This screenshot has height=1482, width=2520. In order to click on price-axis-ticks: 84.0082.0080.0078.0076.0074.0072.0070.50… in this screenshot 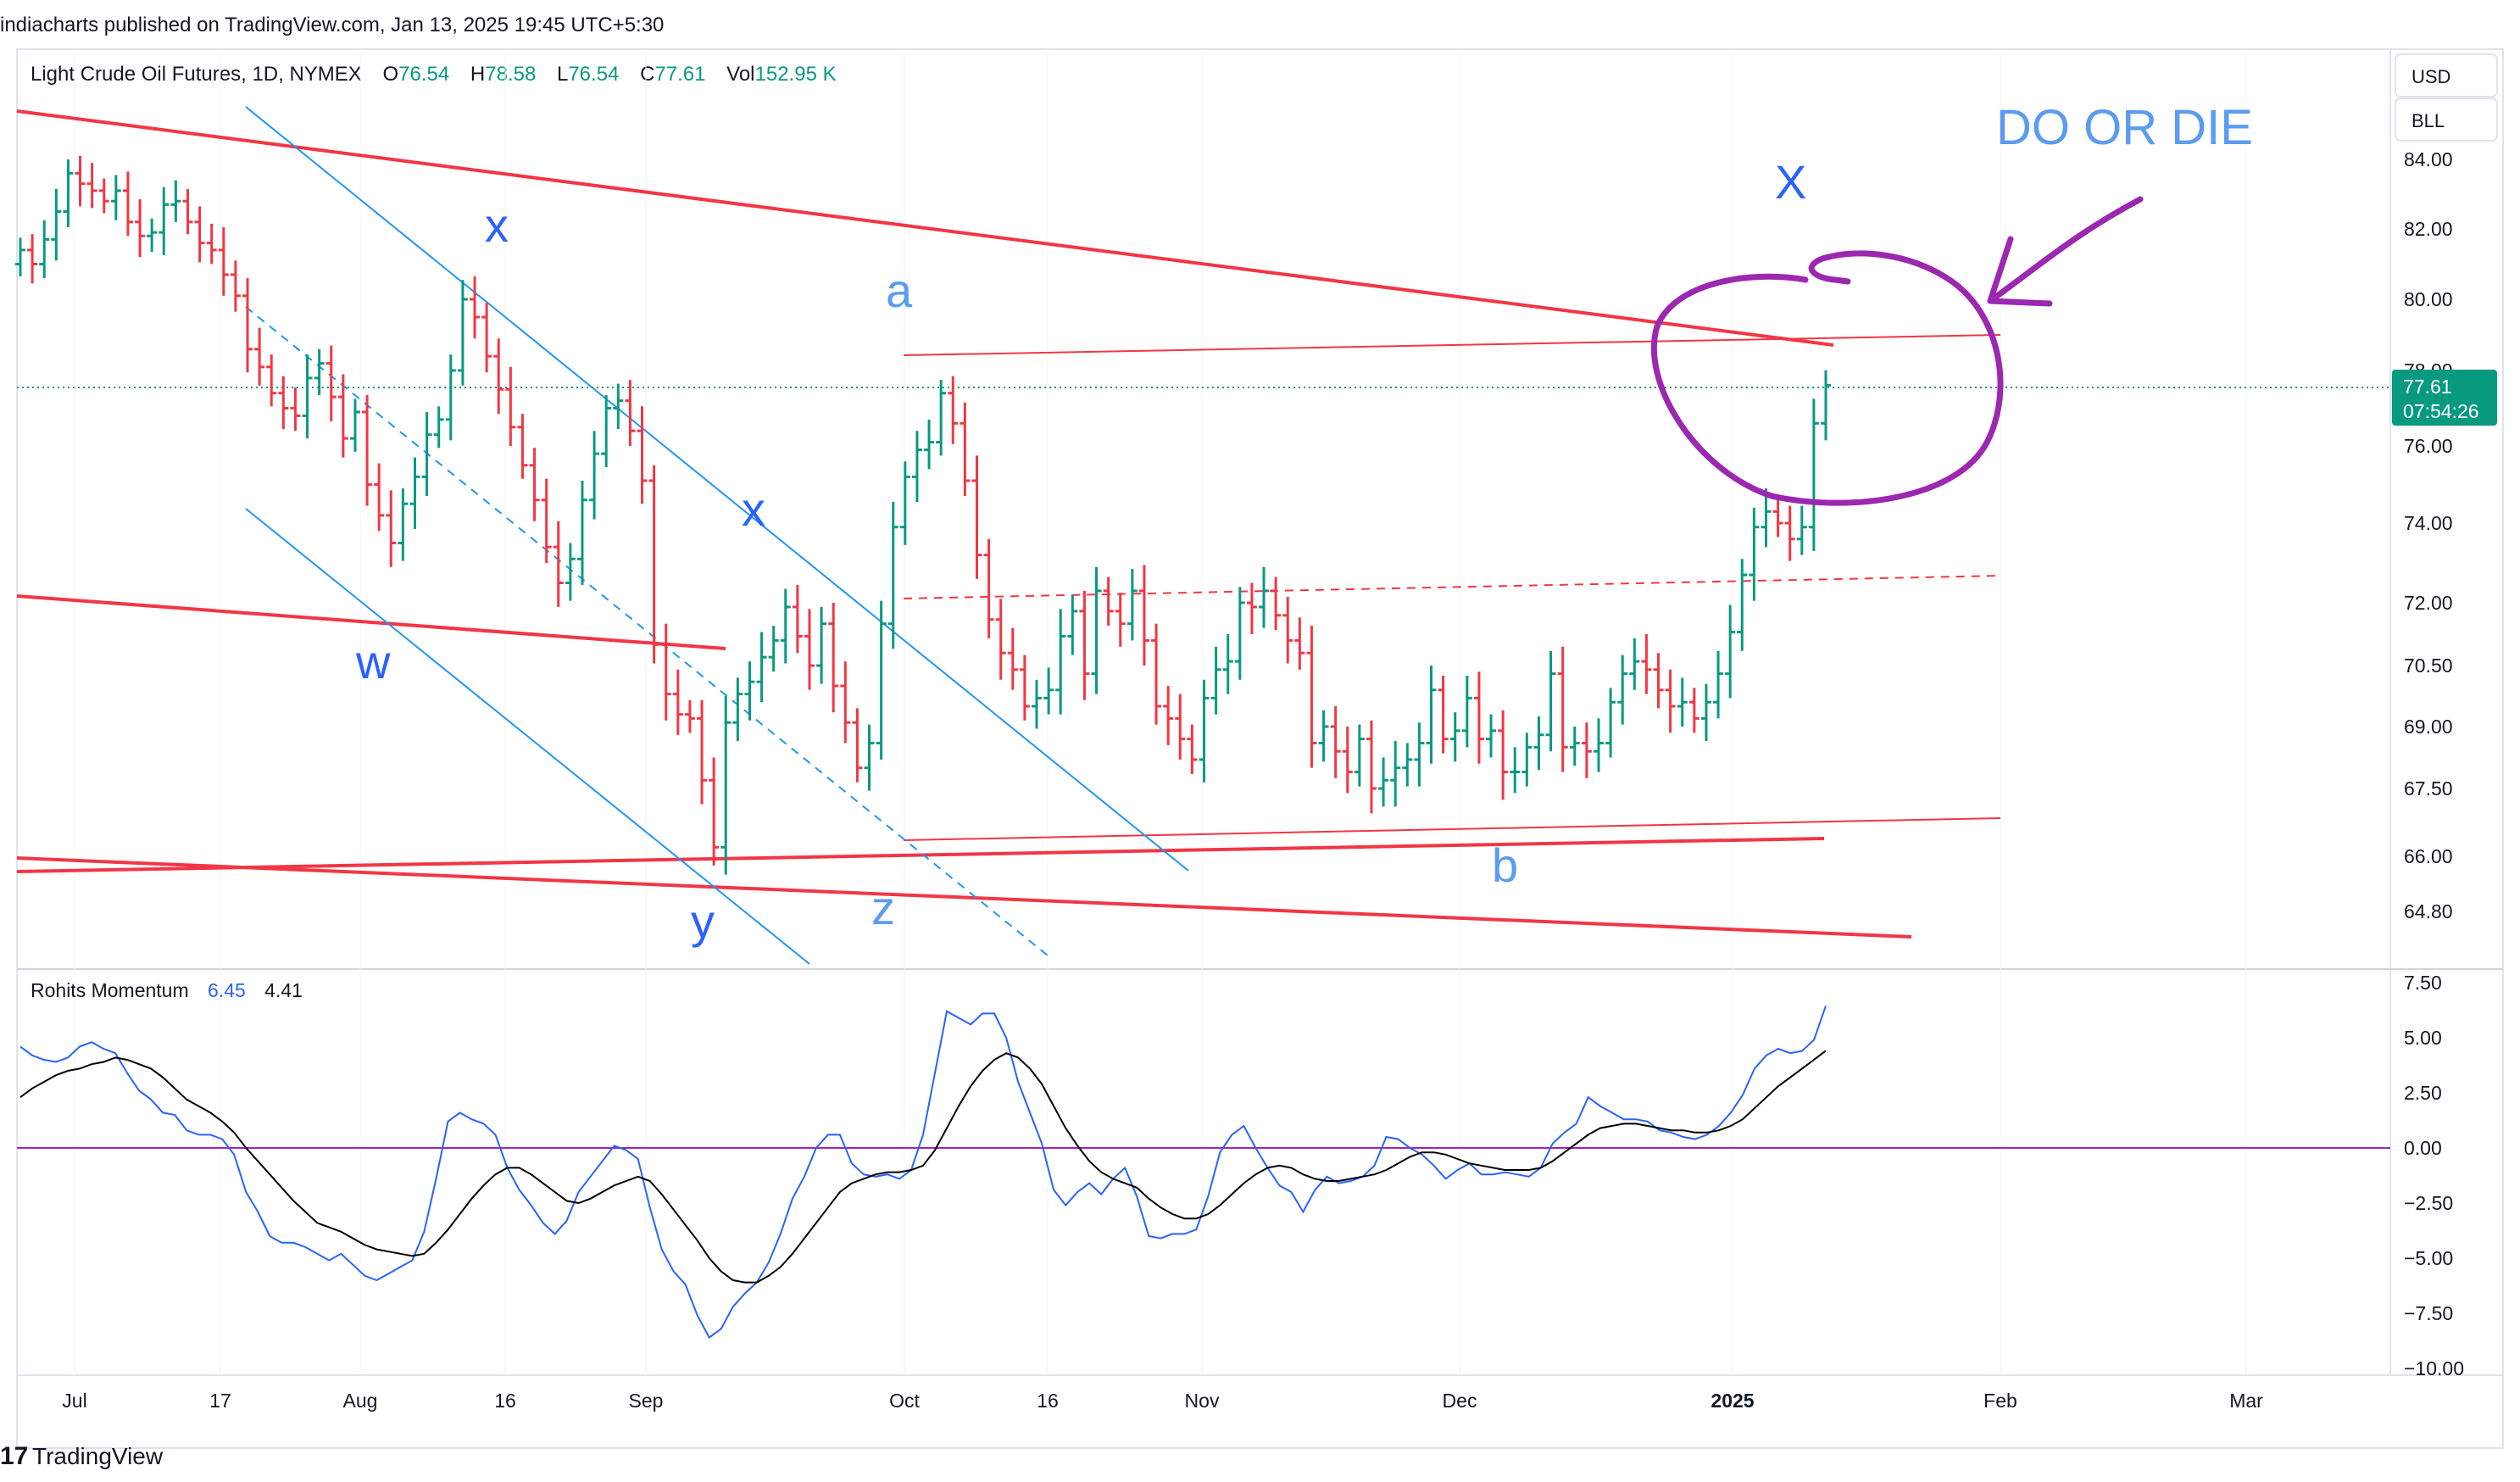, I will do `click(2428, 535)`.